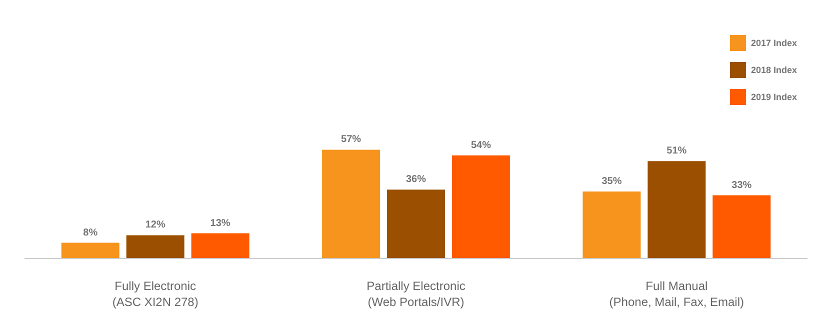 The height and width of the screenshot is (336, 832). I want to click on x-tick-label: Fully Electronic (ASC XI2N 278), so click(155, 294).